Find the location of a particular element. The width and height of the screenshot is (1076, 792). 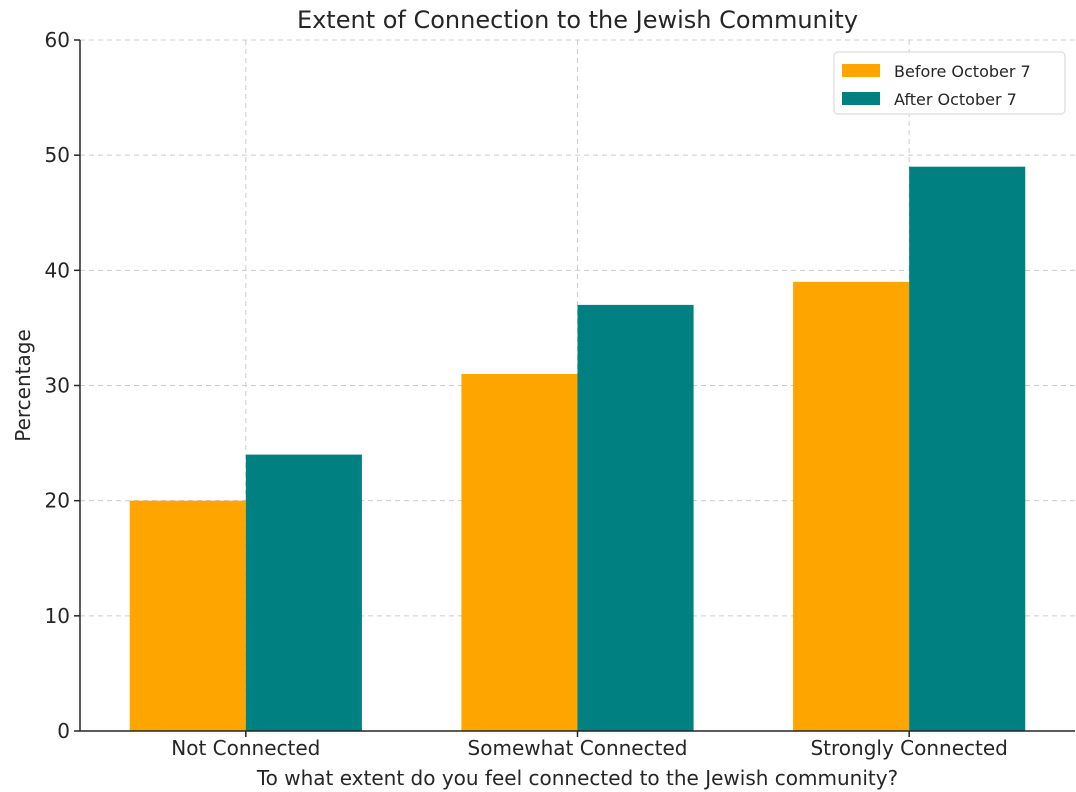

y-tick-label: 10 is located at coordinates (57, 616).